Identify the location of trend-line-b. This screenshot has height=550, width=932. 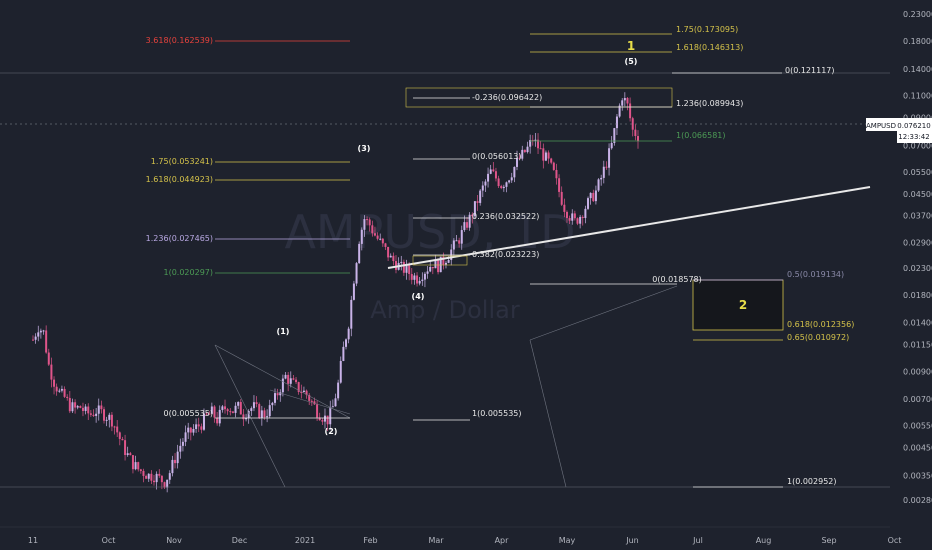
(250, 416).